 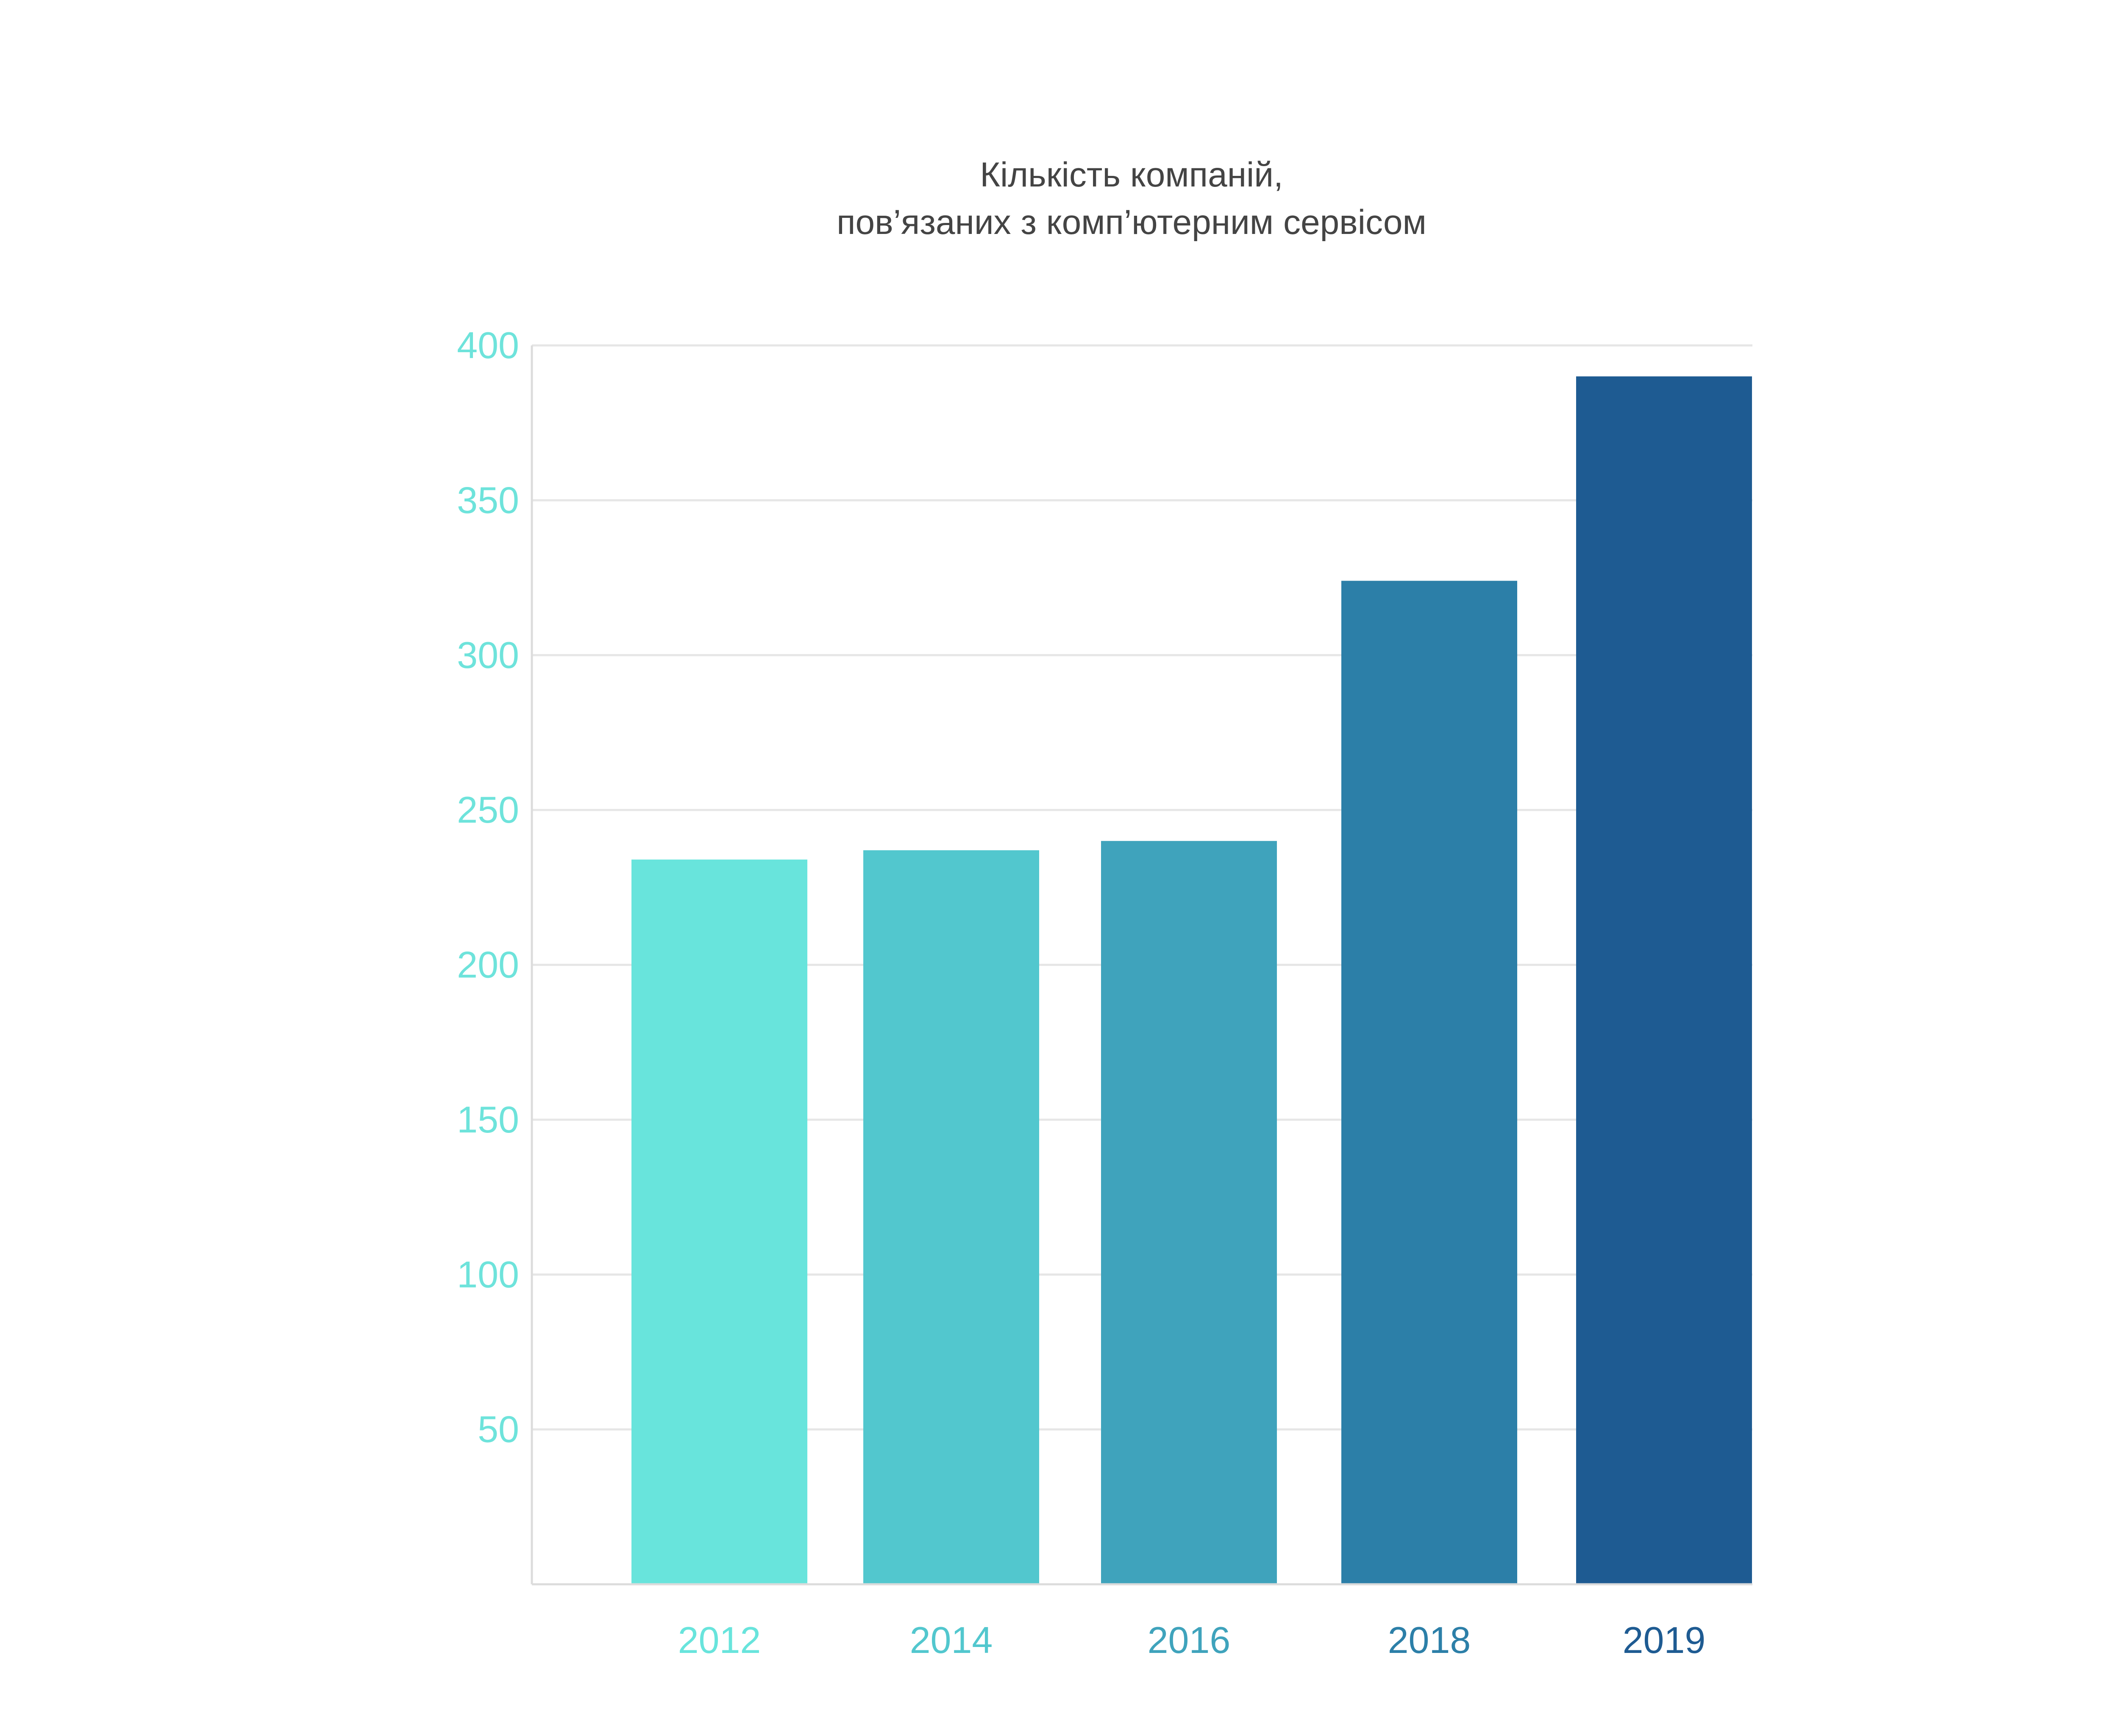 I want to click on chart-title-line-1: Кількість компаній,, so click(x=1131, y=175).